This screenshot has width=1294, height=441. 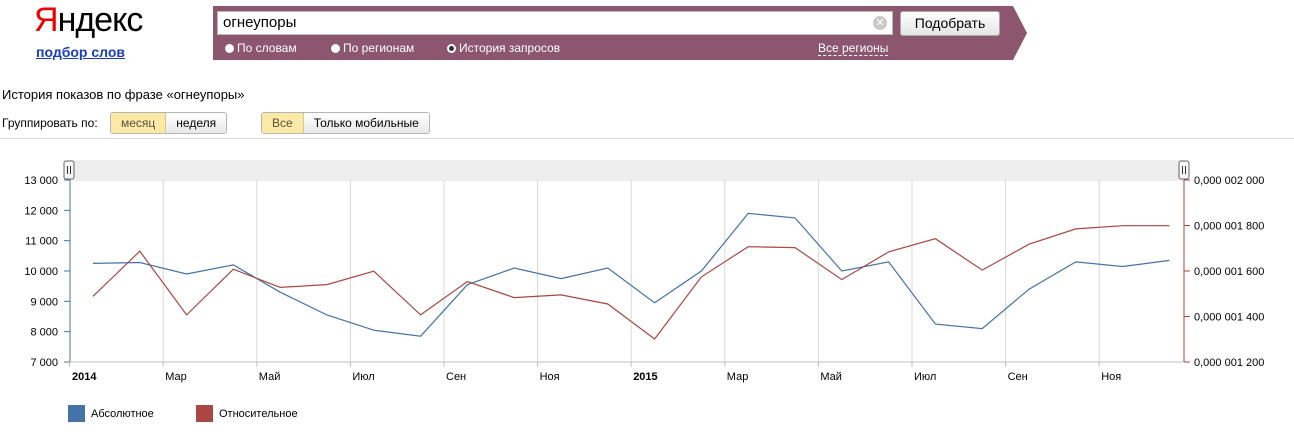 I want to click on legend-item-absolute: Абсолютное, so click(x=111, y=413).